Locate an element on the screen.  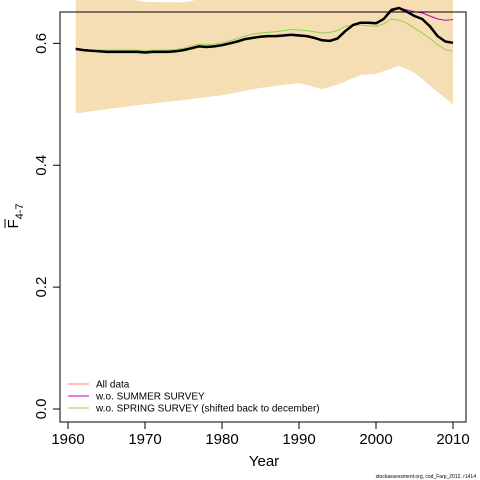
legend-label-2: w.o. SUMMER SURVEY is located at coordinates (150, 397).